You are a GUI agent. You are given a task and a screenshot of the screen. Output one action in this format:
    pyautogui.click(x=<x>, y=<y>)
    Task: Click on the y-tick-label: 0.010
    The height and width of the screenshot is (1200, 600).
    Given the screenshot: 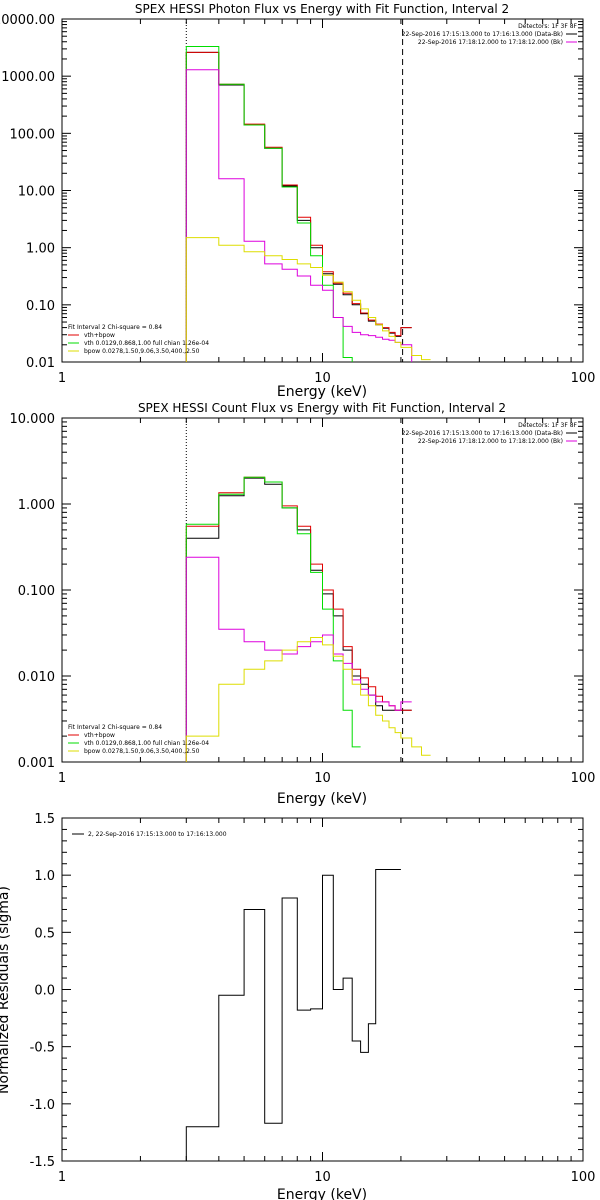 What is the action you would take?
    pyautogui.click(x=36, y=677)
    